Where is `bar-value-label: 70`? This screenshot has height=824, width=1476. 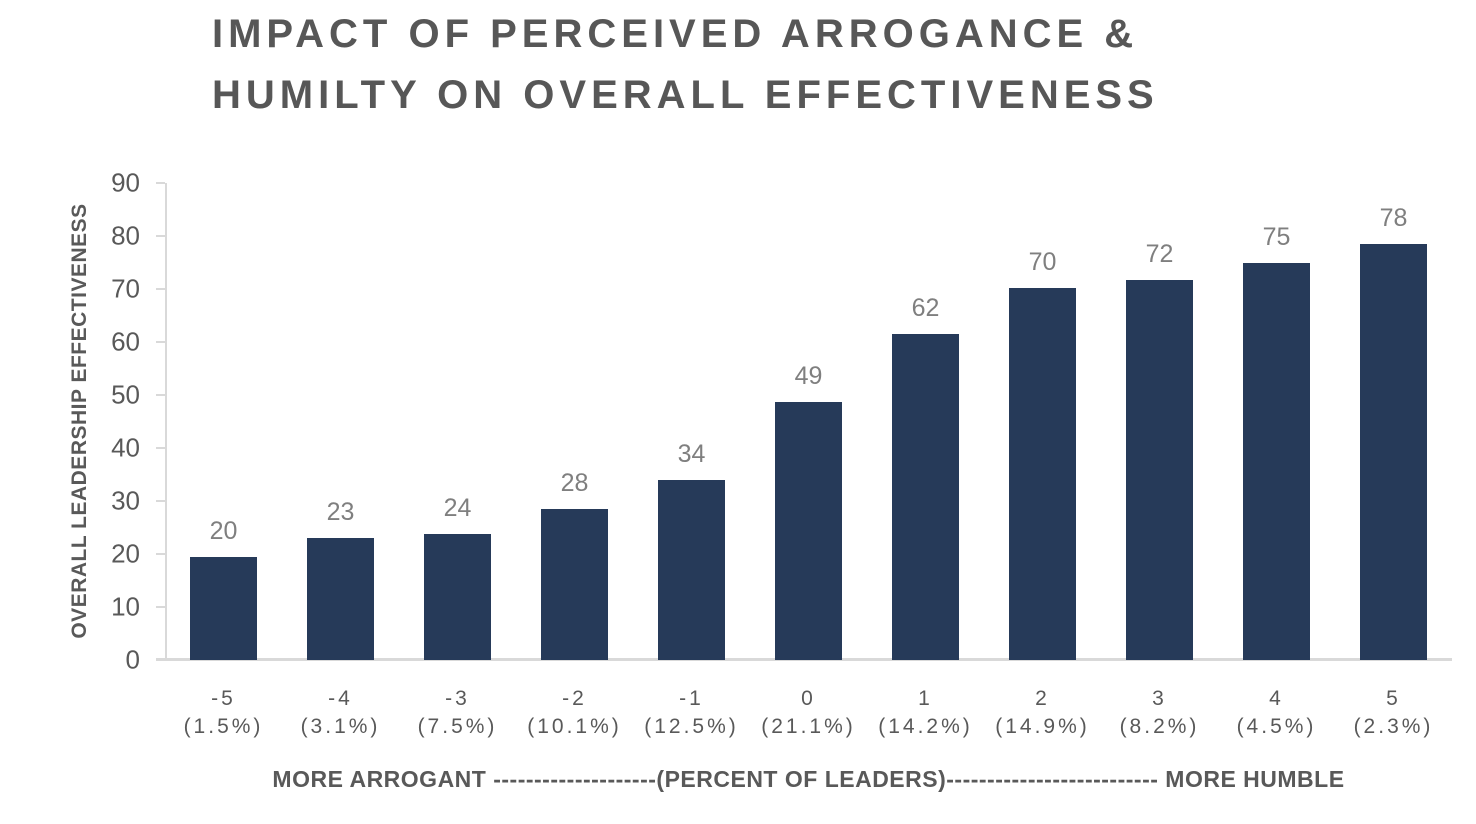 bar-value-label: 70 is located at coordinates (1042, 262).